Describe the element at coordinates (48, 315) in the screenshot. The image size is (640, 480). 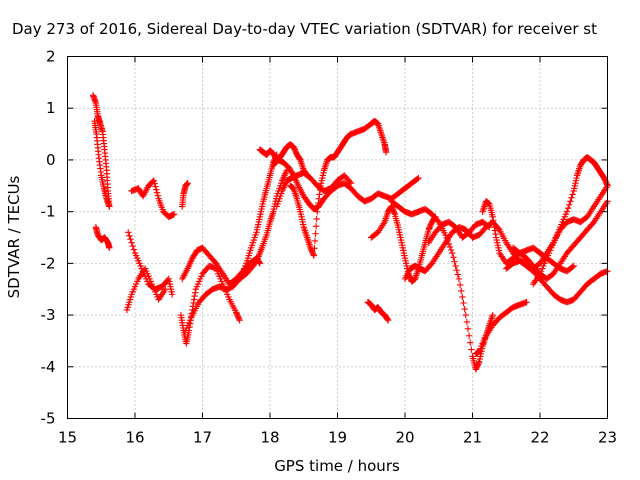
I see `y-tick-label: -3` at that location.